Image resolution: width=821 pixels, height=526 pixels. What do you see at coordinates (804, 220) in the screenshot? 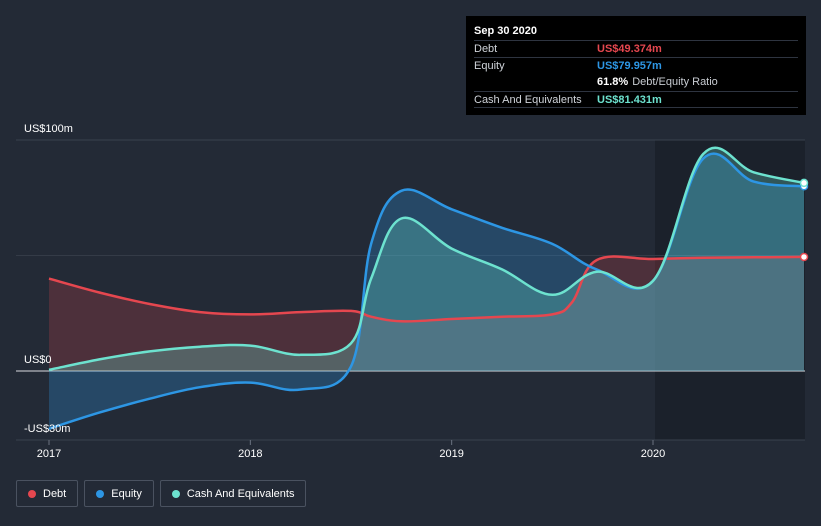
I see `series-endpoints` at bounding box center [804, 220].